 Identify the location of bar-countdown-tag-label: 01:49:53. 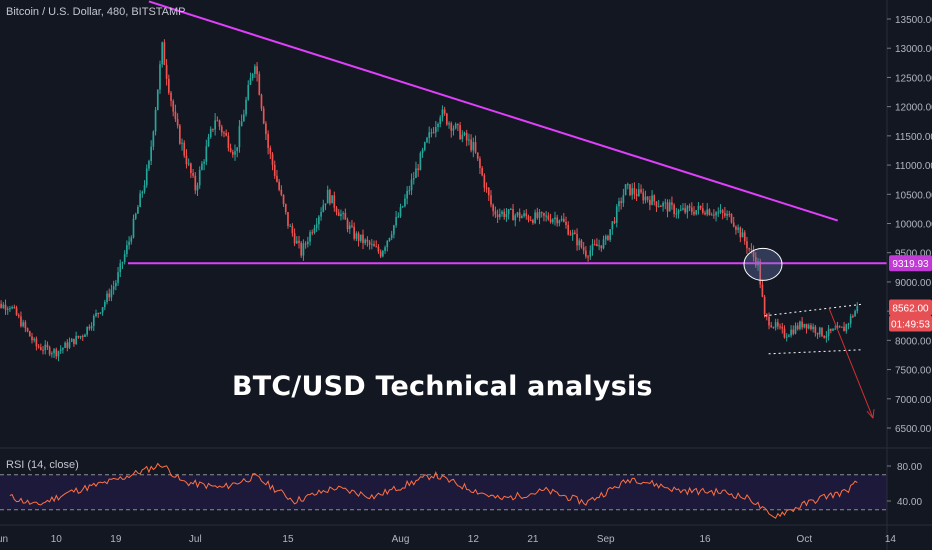
(910, 325).